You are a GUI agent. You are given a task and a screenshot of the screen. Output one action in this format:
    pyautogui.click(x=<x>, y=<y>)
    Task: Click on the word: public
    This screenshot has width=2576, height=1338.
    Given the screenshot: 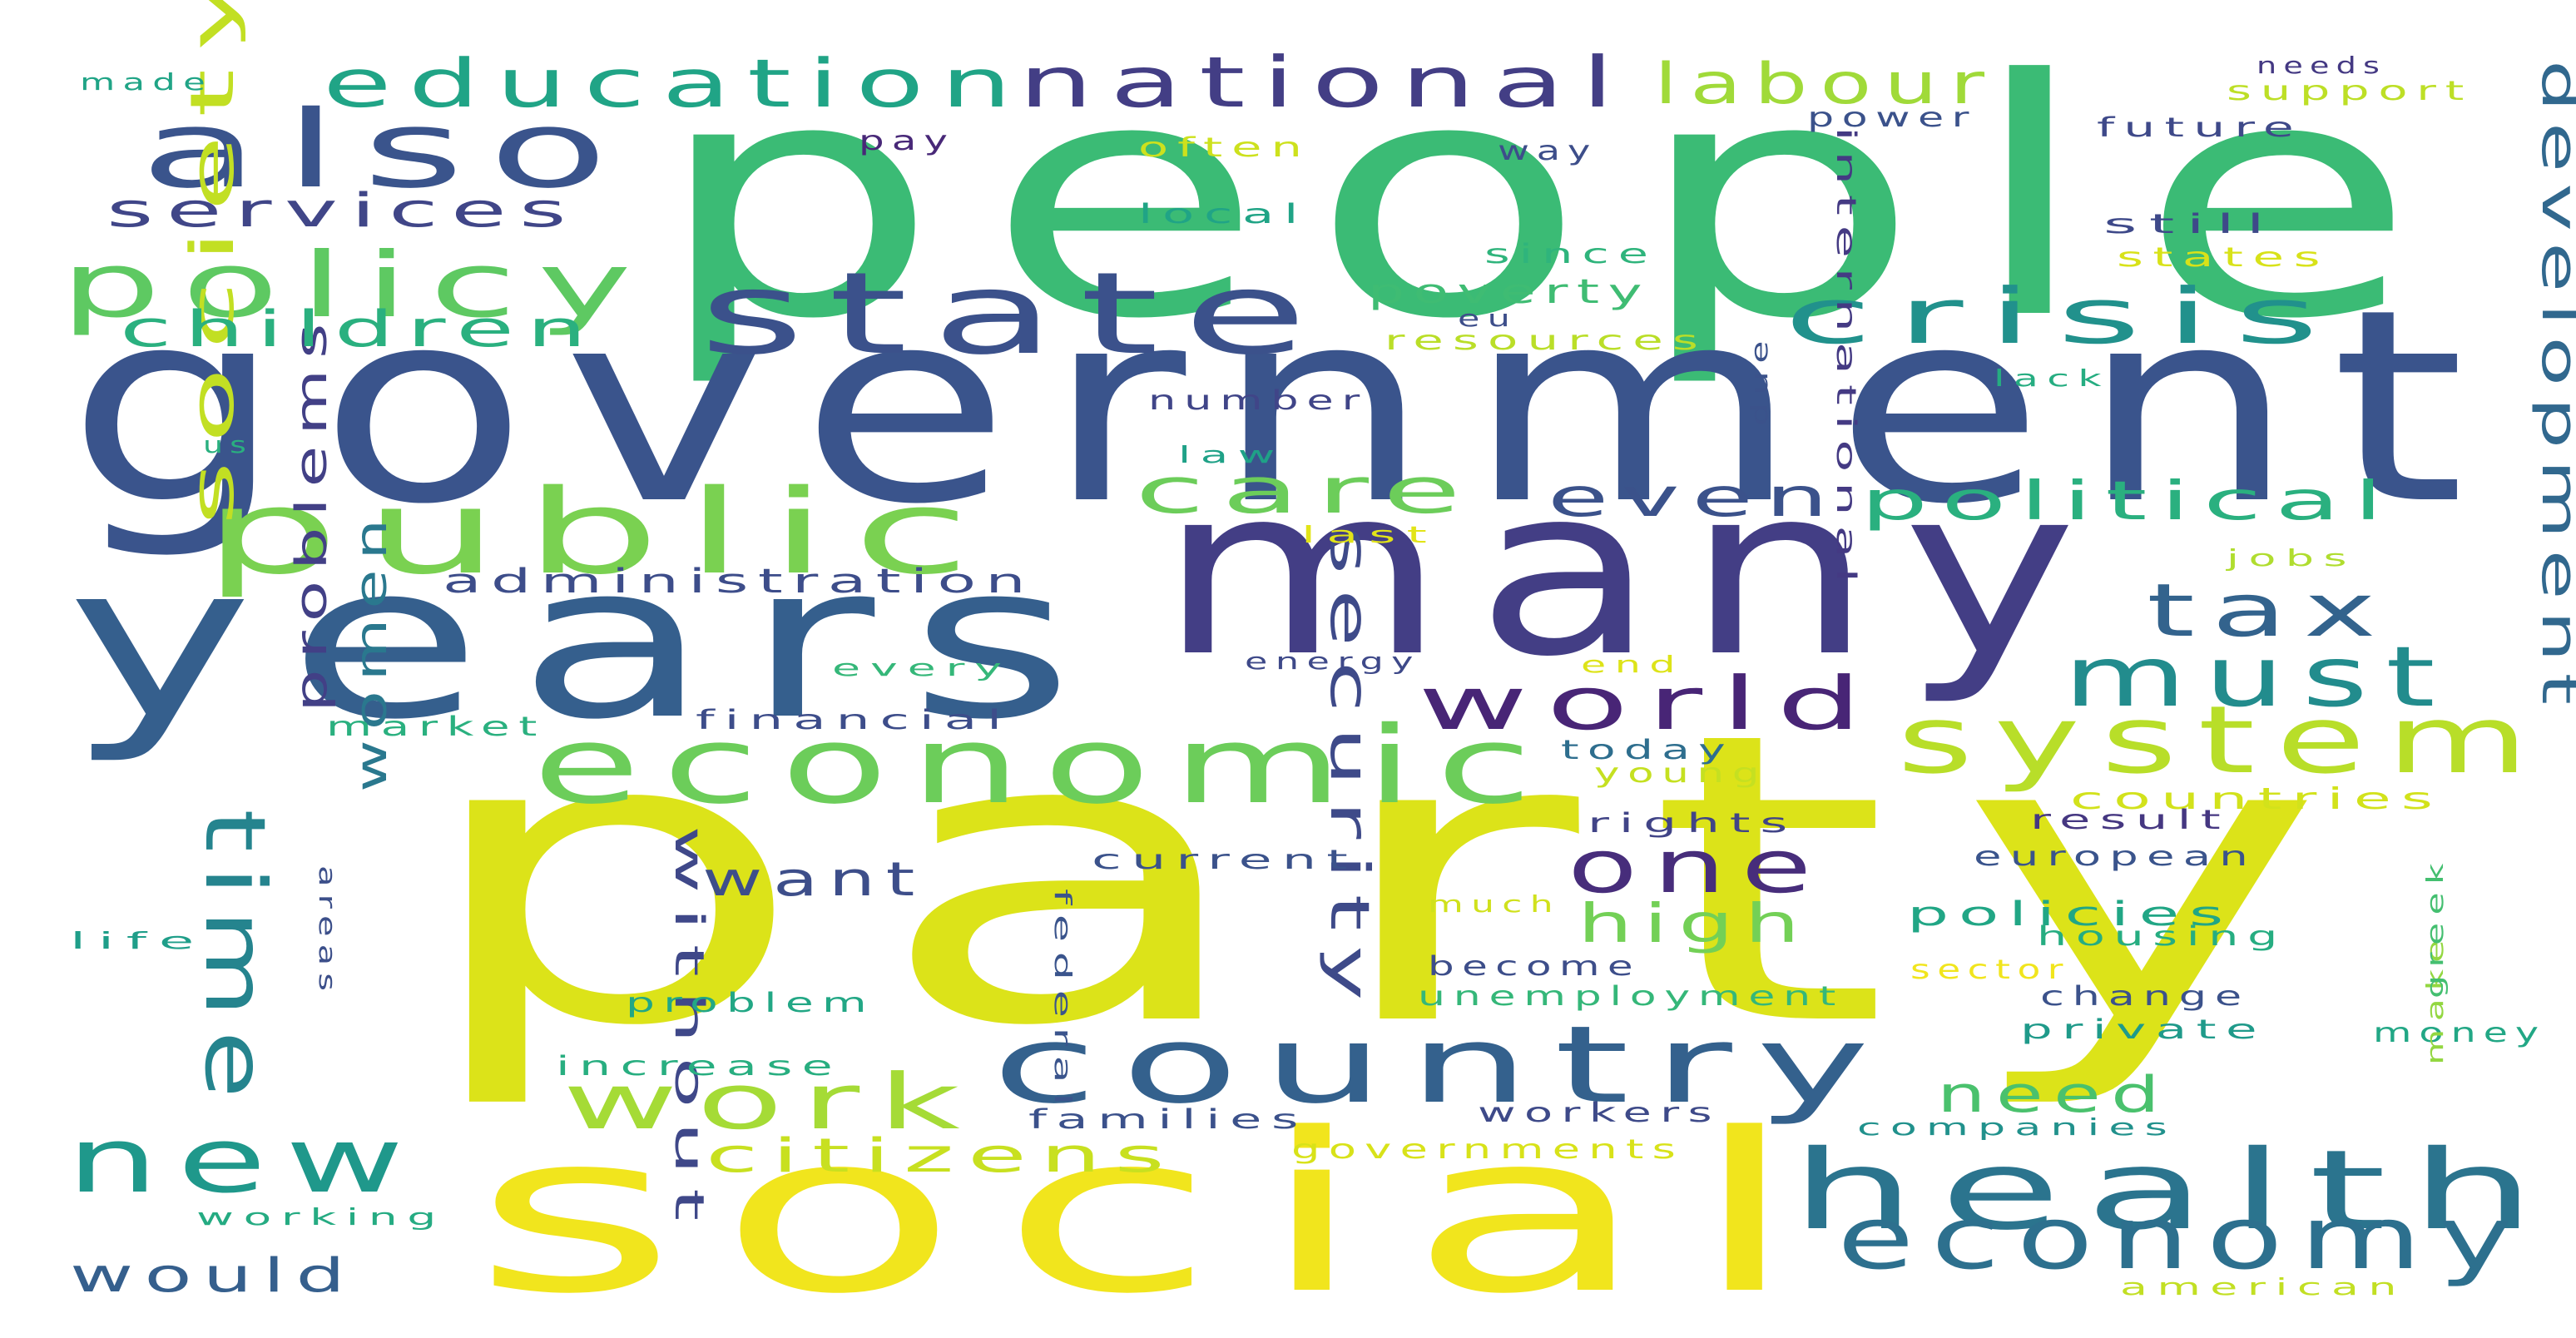 What is the action you would take?
    pyautogui.click(x=599, y=533)
    